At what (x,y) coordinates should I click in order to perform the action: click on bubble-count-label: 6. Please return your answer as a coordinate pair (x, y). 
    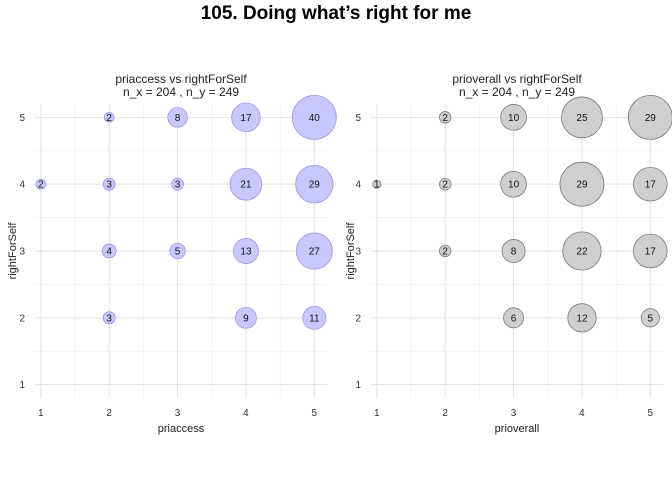
    Looking at the image, I should click on (514, 318).